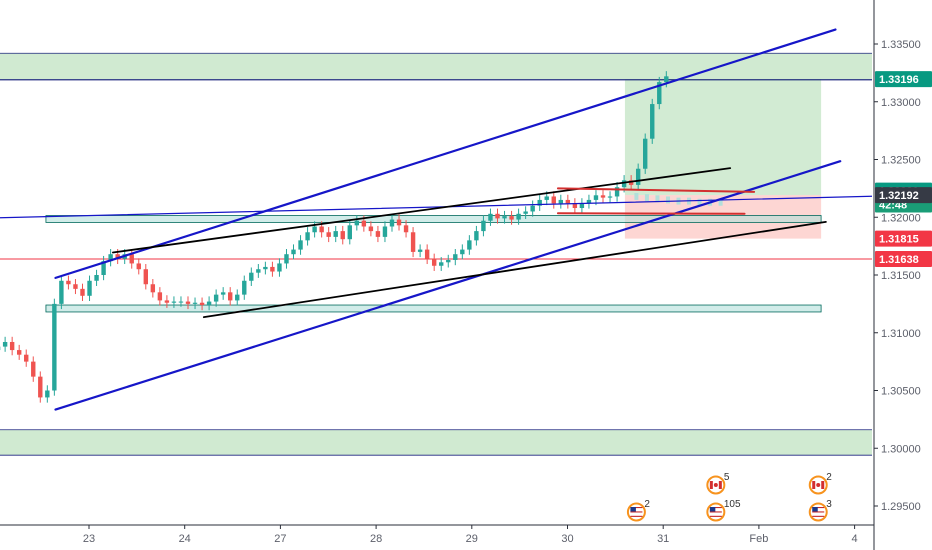 This screenshot has width=932, height=550. What do you see at coordinates (436, 66) in the screenshot?
I see `supply-zone` at bounding box center [436, 66].